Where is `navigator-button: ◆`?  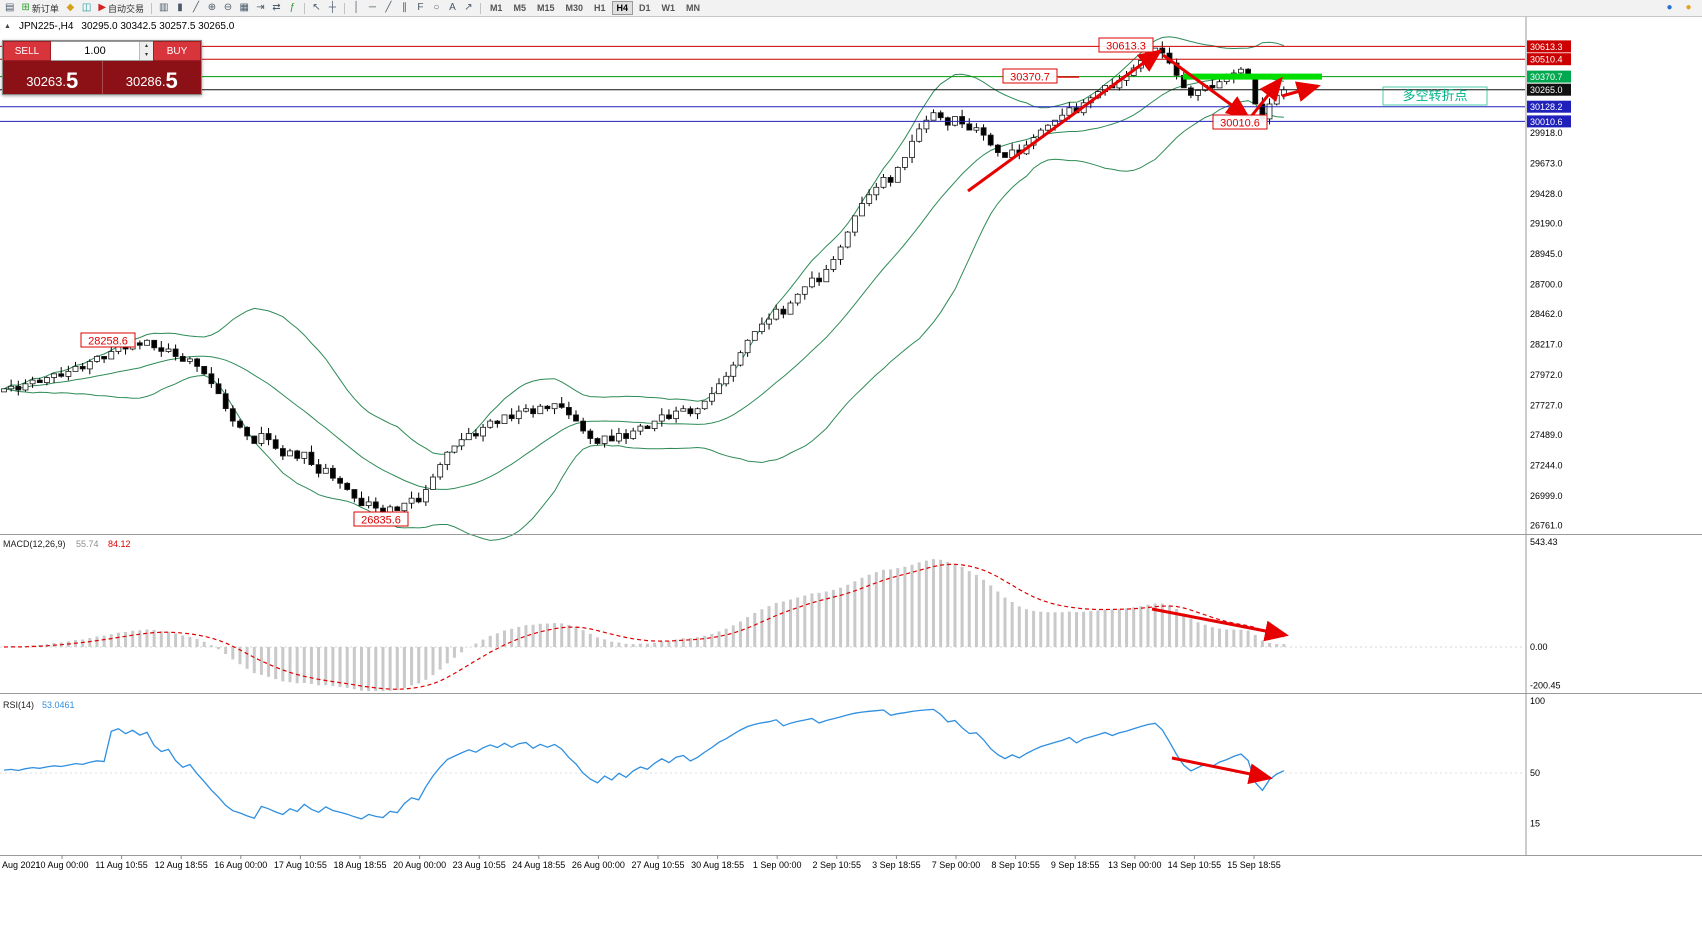 navigator-button: ◆ is located at coordinates (70, 8).